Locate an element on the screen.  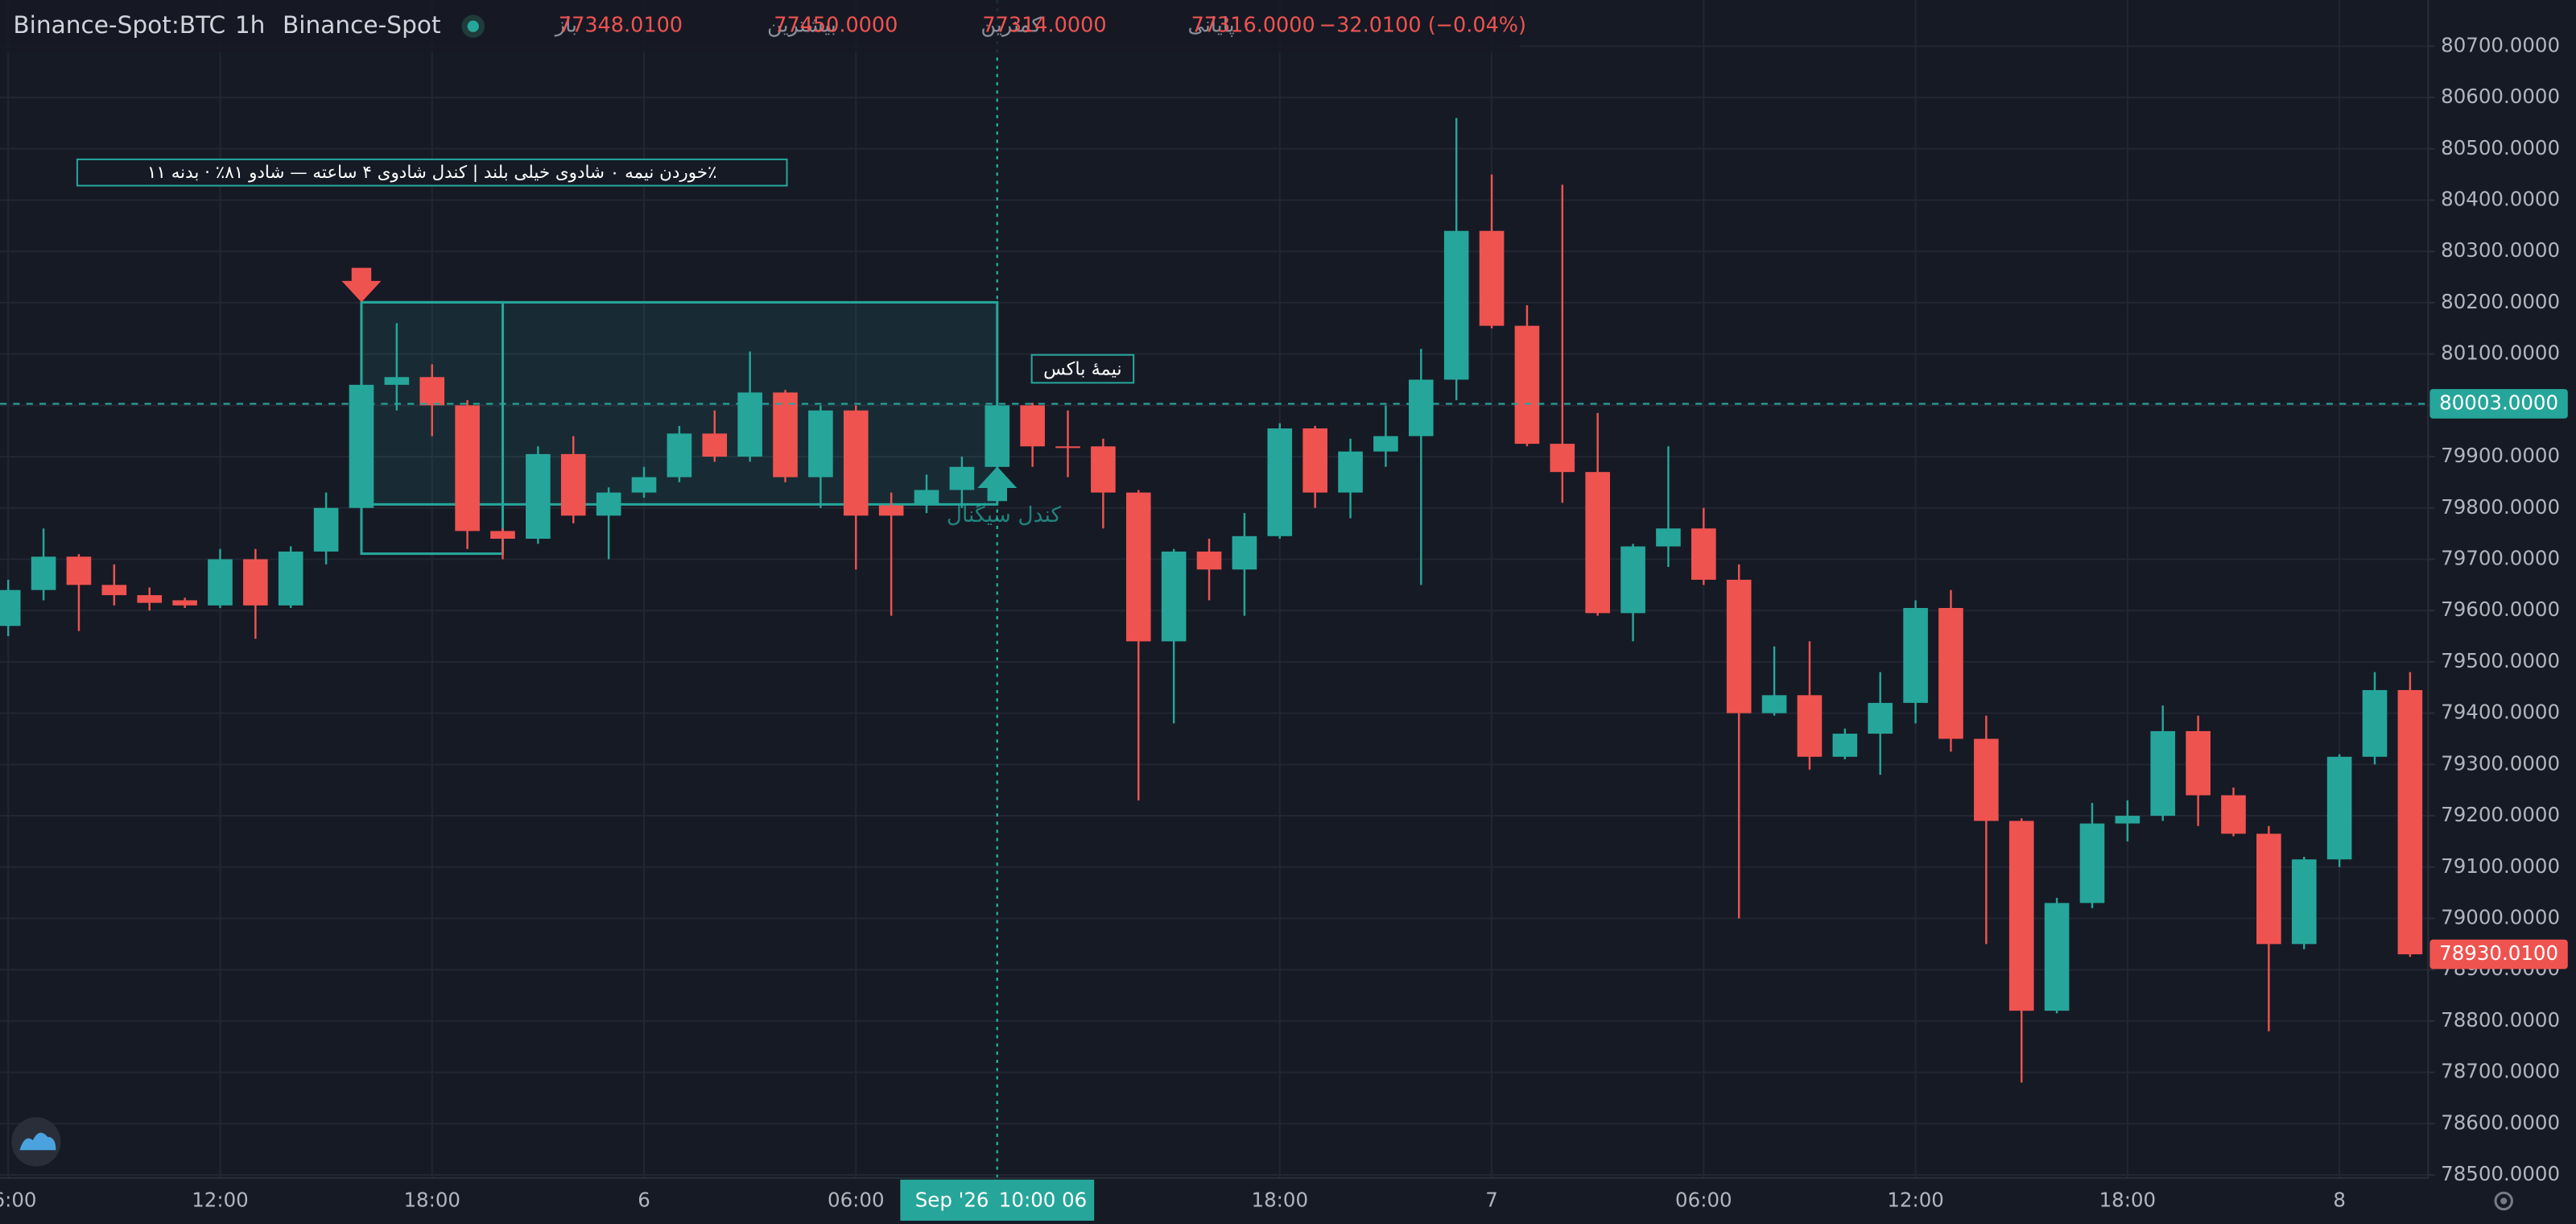
ohlc-label: پایانی is located at coordinates (1211, 26).